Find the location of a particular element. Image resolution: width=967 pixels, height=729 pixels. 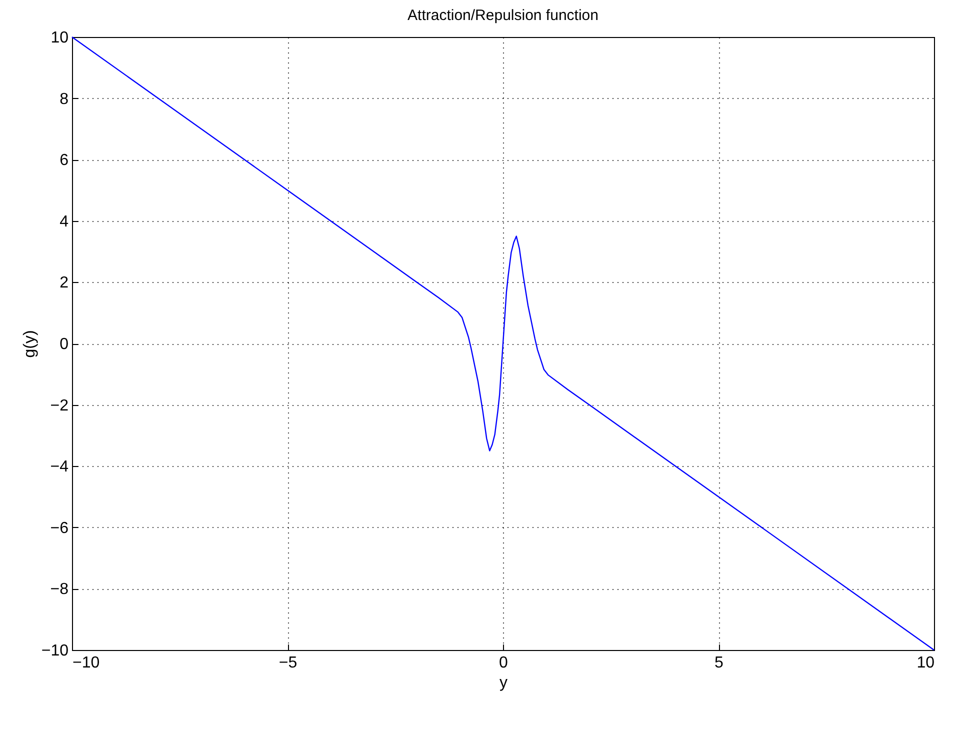

x-tick-label: −5 is located at coordinates (288, 663).